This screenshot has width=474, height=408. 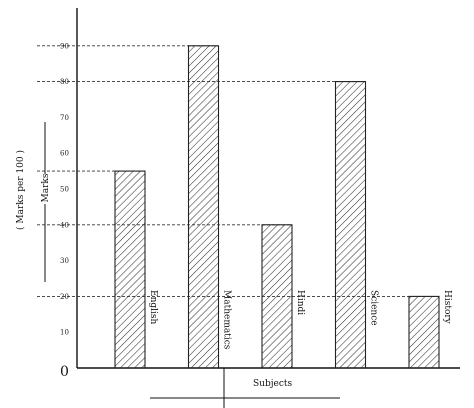 What do you see at coordinates (153, 307) in the screenshot?
I see `category-label: English` at bounding box center [153, 307].